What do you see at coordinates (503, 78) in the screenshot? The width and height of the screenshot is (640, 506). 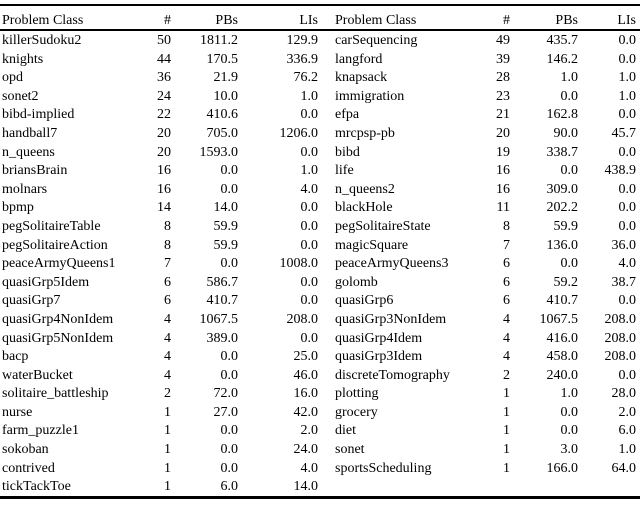 I see `count-cell: 28` at bounding box center [503, 78].